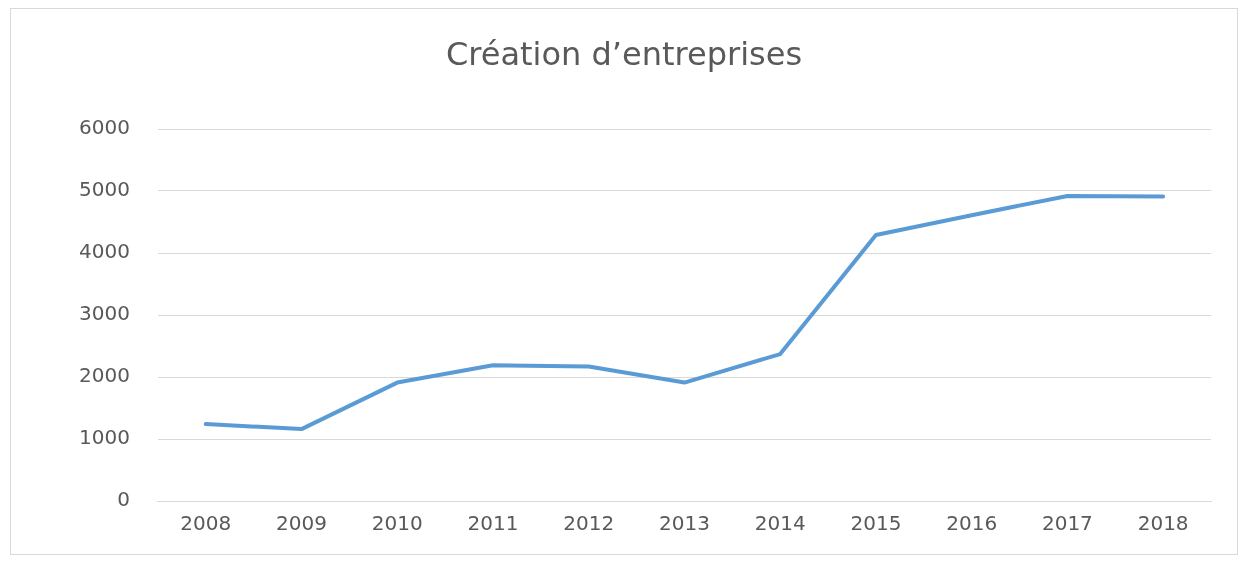 Image resolution: width=1250 pixels, height=561 pixels. Describe the element at coordinates (104, 313) in the screenshot. I see `y-tick-label: 3000` at that location.